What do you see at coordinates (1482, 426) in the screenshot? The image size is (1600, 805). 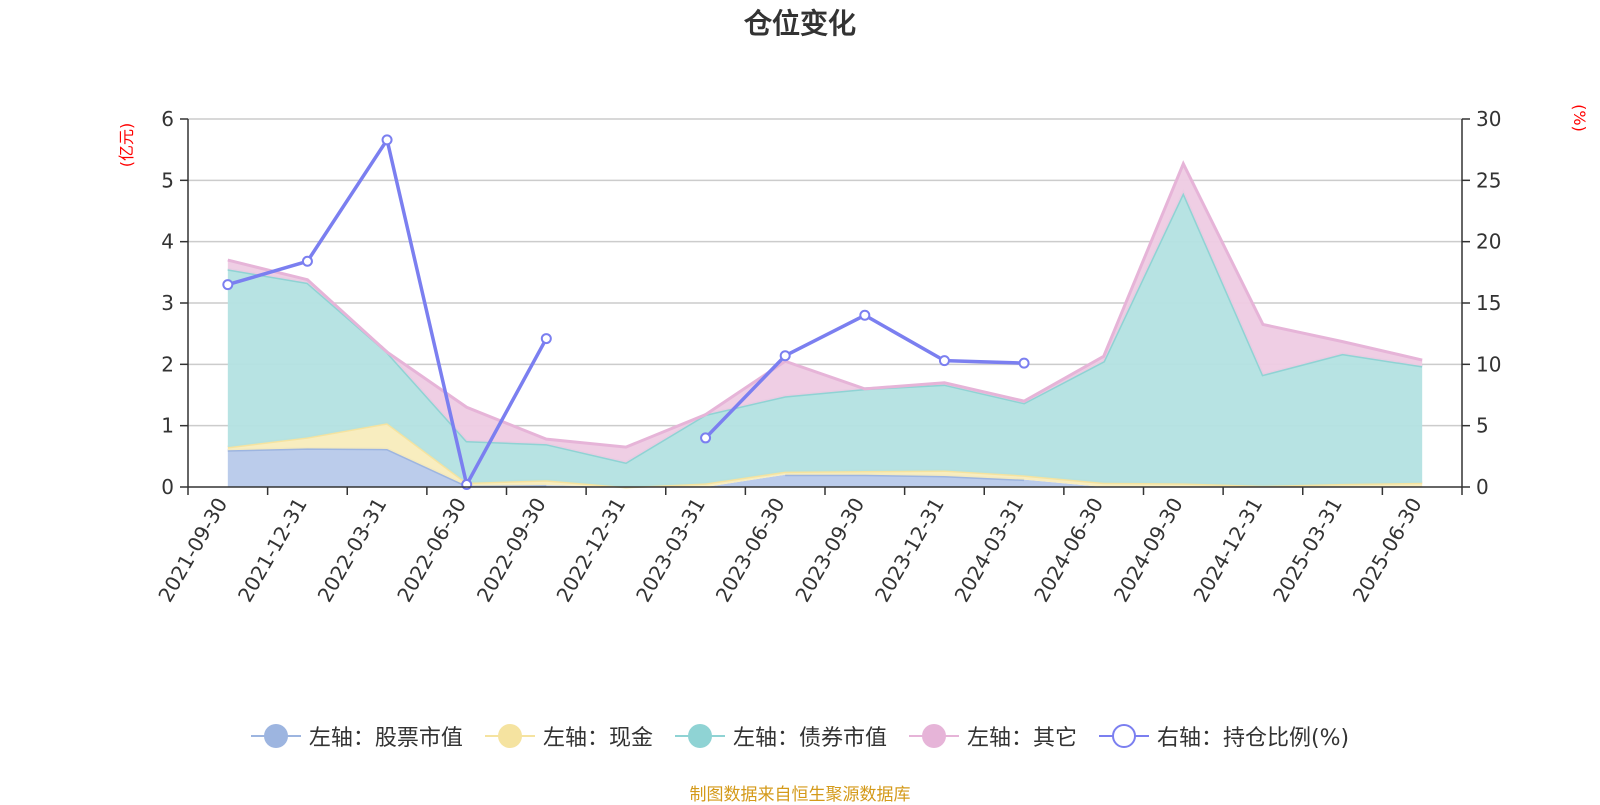 I see `right-axis-tick-label: 5` at bounding box center [1482, 426].